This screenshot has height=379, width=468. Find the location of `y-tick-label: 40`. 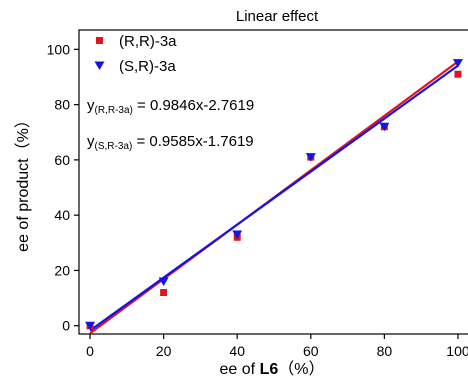

y-tick-label: 40 is located at coordinates (62, 215).